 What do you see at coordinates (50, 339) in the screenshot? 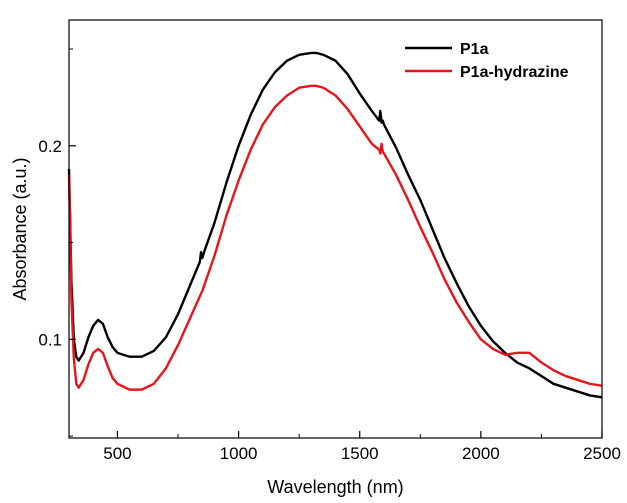
I see `y-tick-label-0-1: 0.1` at bounding box center [50, 339].